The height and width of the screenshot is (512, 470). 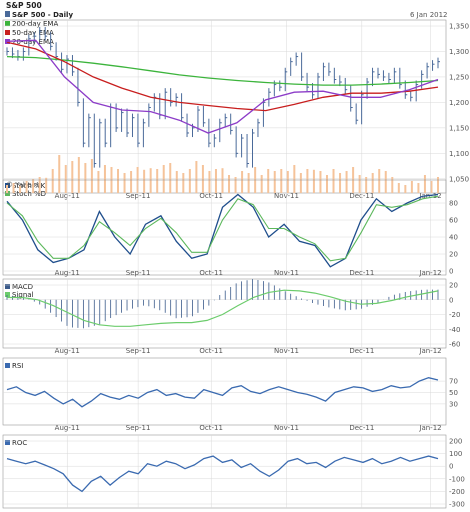 What do you see at coordinates (223, 308) in the screenshot?
I see `signal-line` at bounding box center [223, 308].